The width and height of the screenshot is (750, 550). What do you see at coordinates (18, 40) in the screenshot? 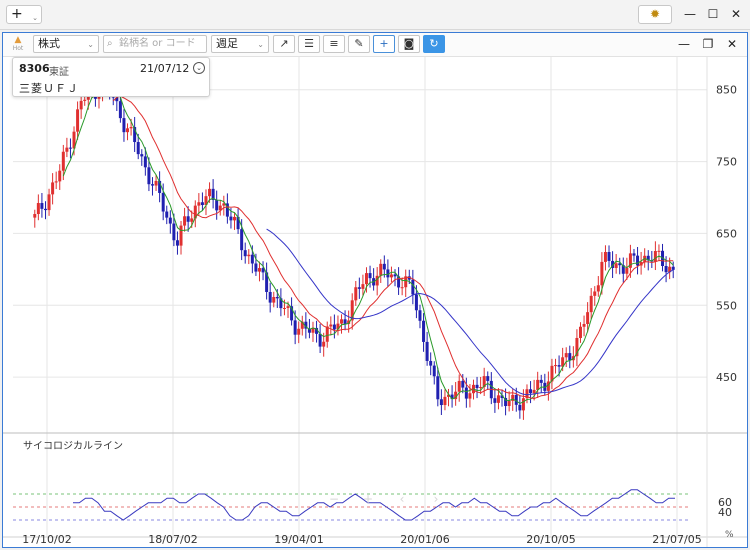
I see `flame-icon: ▲` at bounding box center [18, 40].